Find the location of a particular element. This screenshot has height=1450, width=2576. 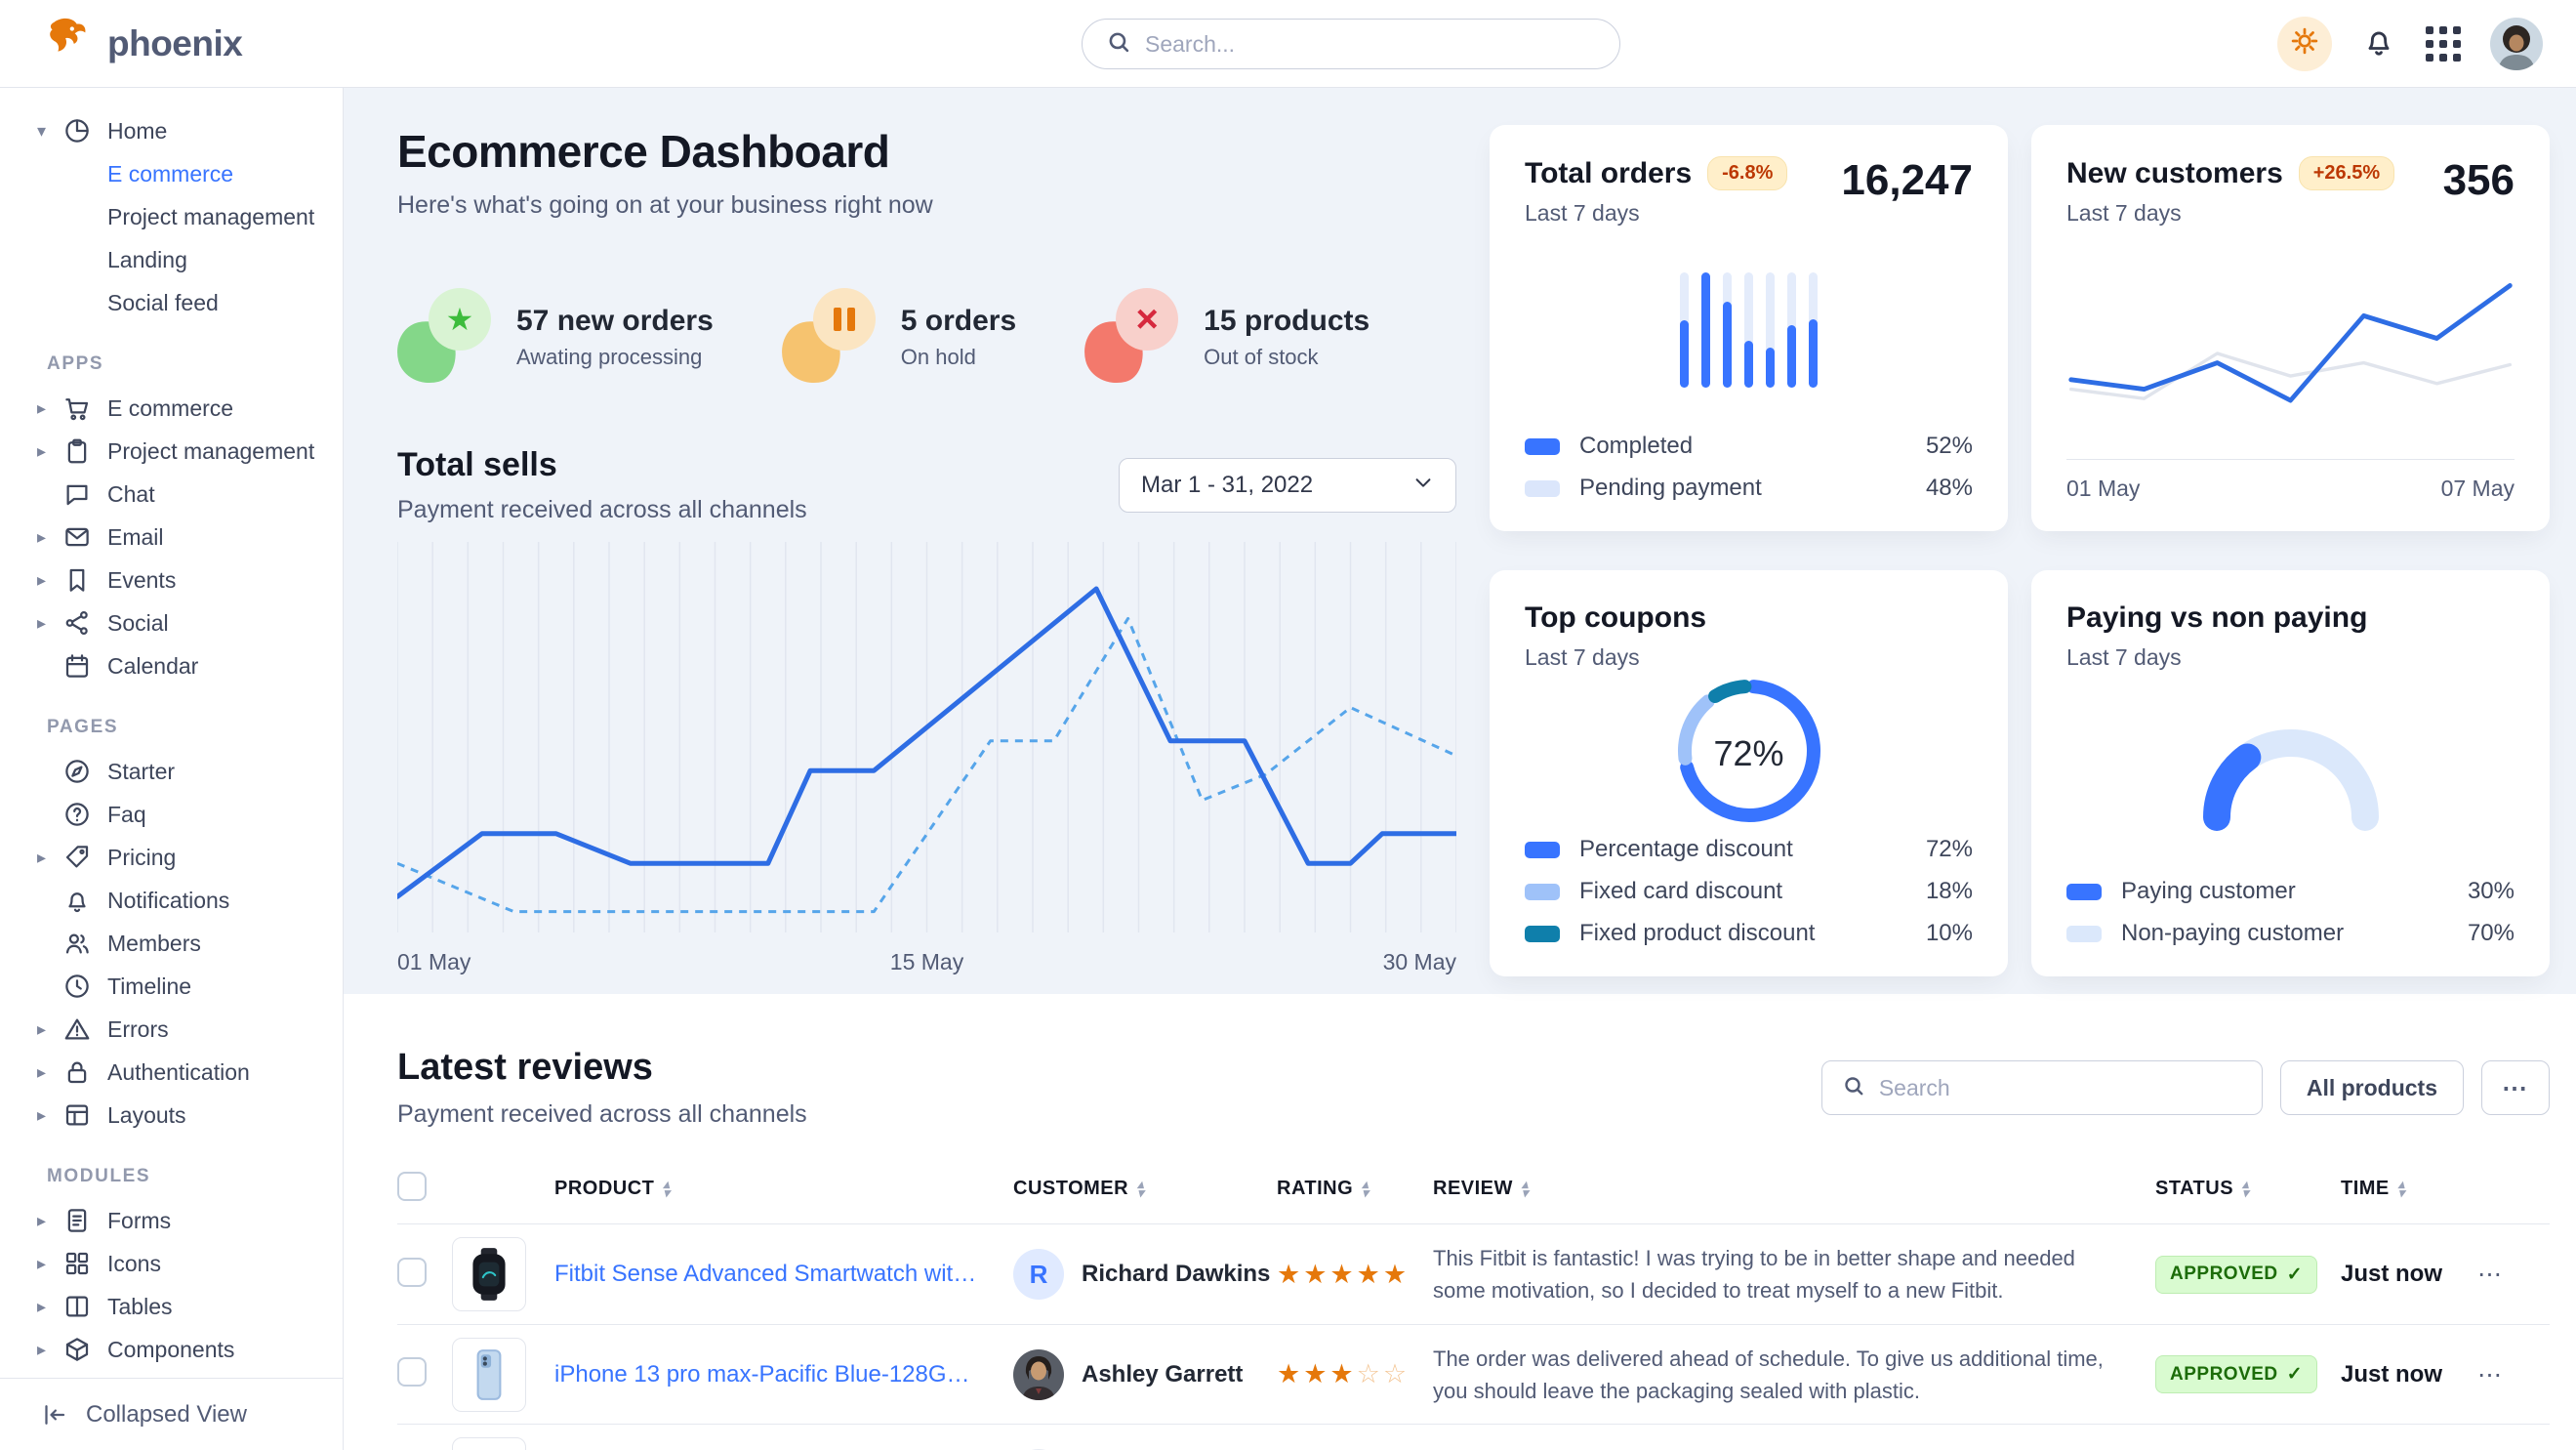

sidebar-item-label: Chat is located at coordinates (131, 493).